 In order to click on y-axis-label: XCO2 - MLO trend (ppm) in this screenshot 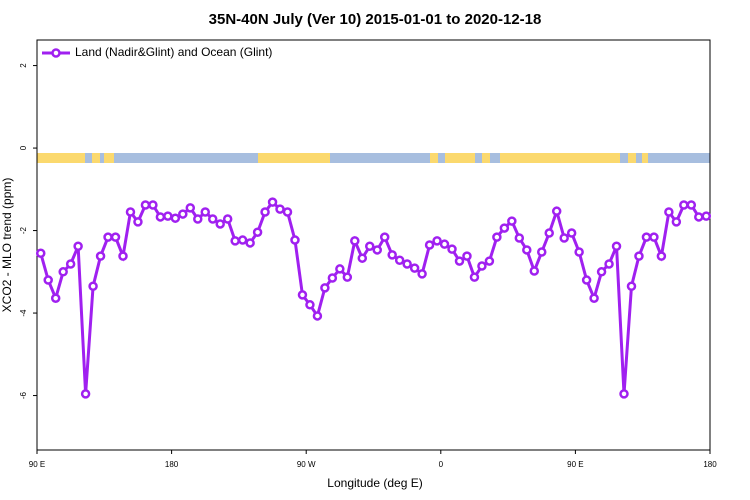, I will do `click(7, 245)`.